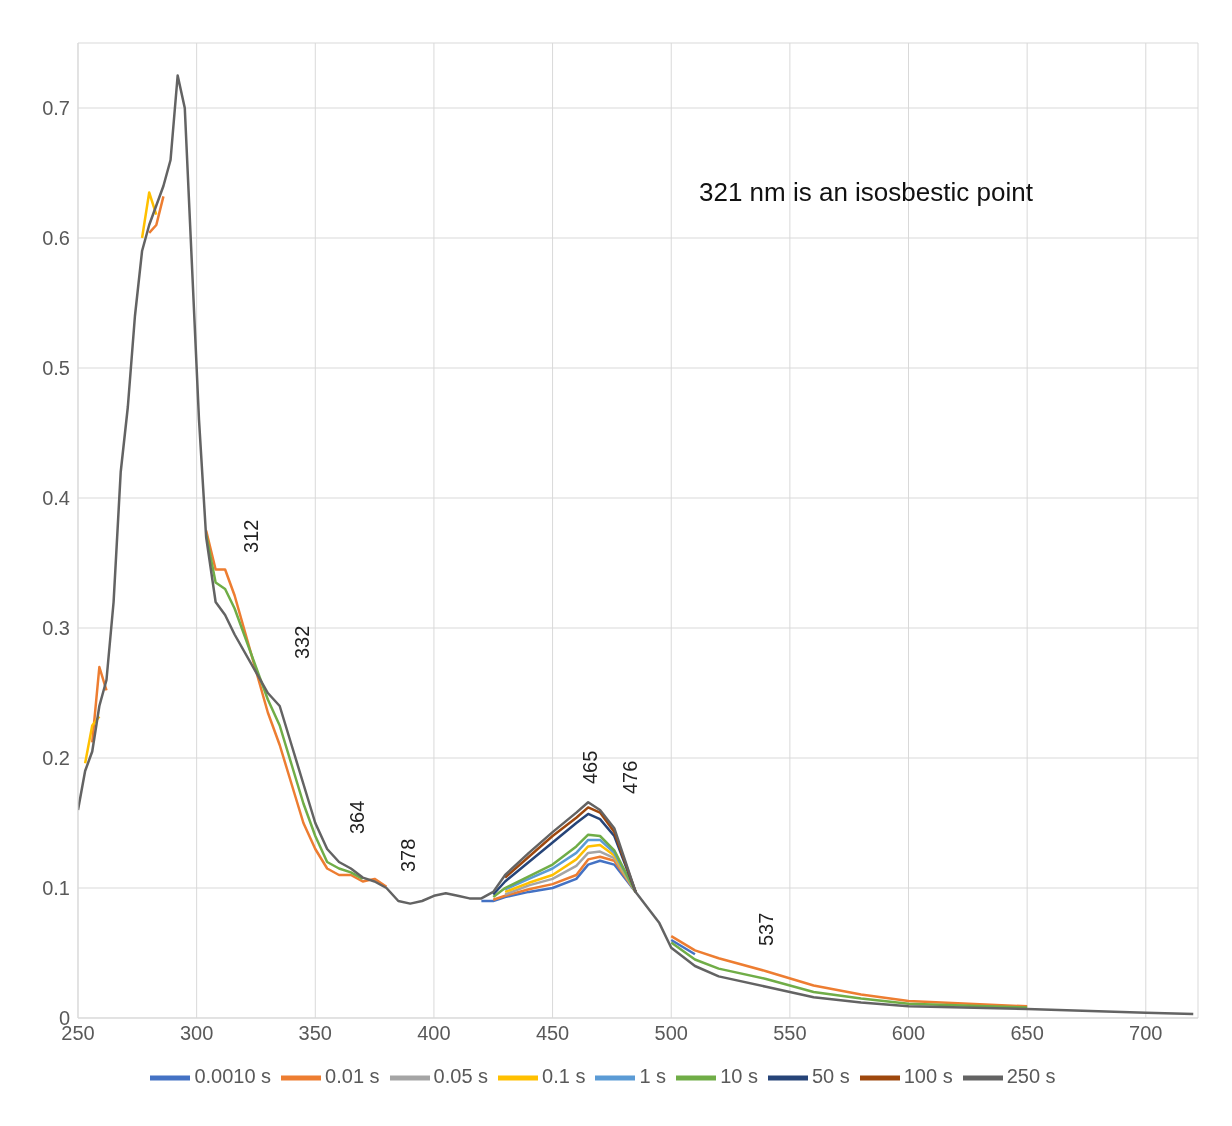 Image resolution: width=1232 pixels, height=1126 pixels. I want to click on y-tick-label: 0.7, so click(56, 108).